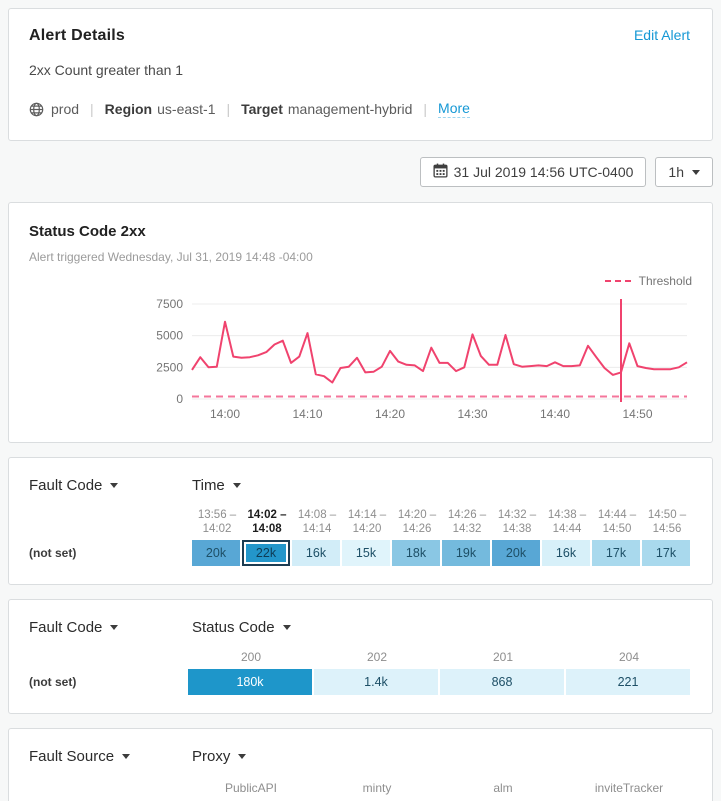 The width and height of the screenshot is (721, 801). What do you see at coordinates (266, 553) in the screenshot?
I see `heatmap-cell: 22k` at bounding box center [266, 553].